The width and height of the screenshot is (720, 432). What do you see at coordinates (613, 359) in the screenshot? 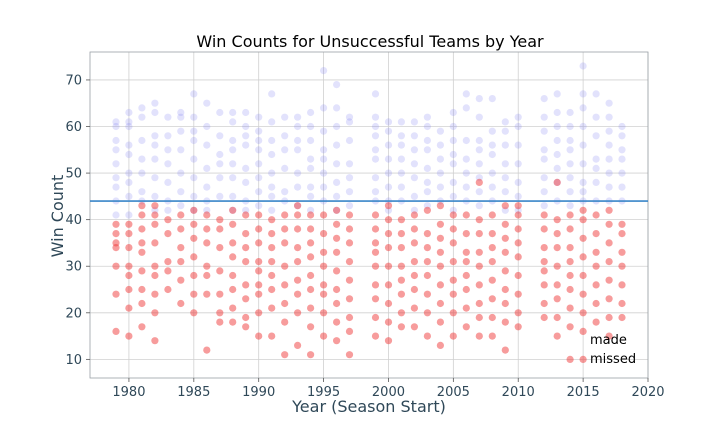
I see `legend-entry-missed: missed` at bounding box center [613, 359].